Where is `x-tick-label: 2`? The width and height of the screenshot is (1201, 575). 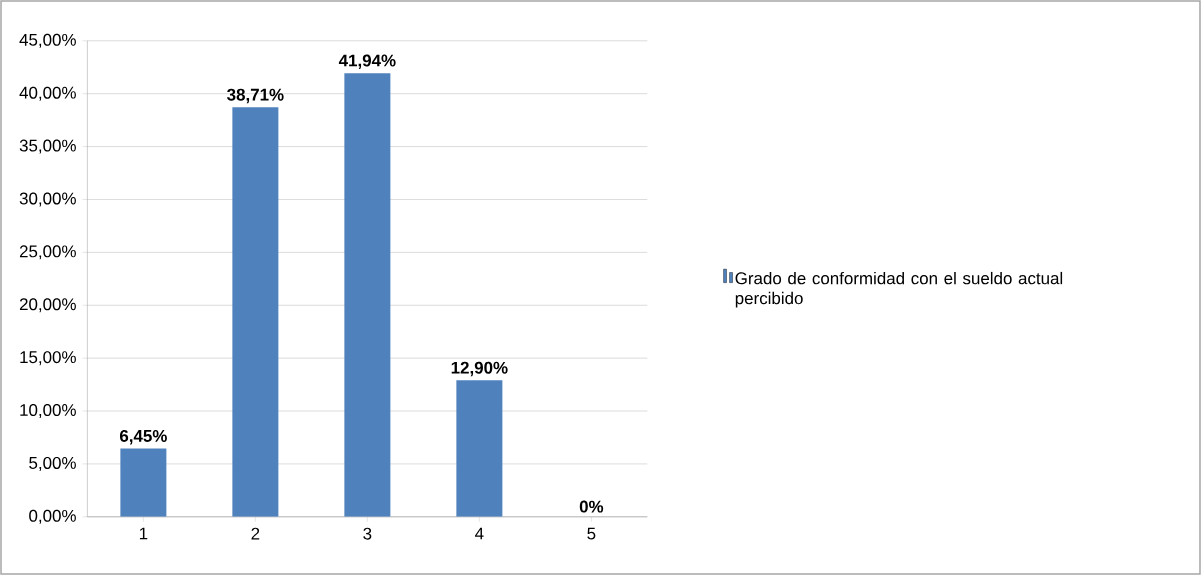 x-tick-label: 2 is located at coordinates (255, 533).